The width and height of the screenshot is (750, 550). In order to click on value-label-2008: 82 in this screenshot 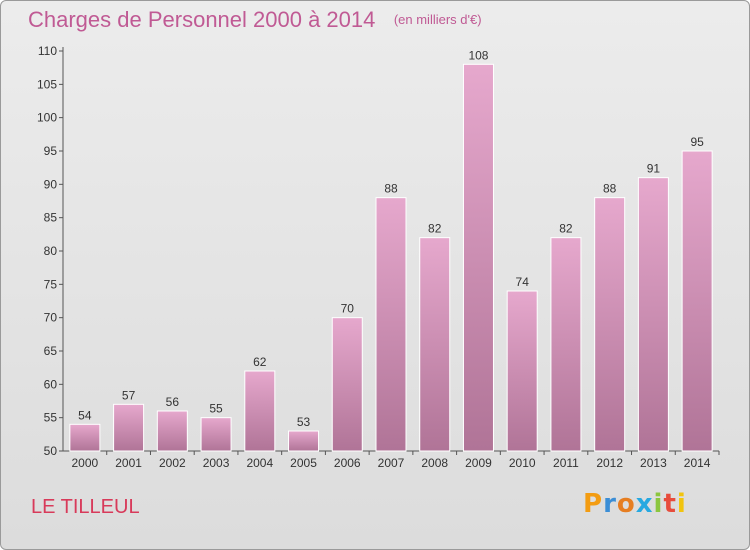, I will do `click(435, 229)`.